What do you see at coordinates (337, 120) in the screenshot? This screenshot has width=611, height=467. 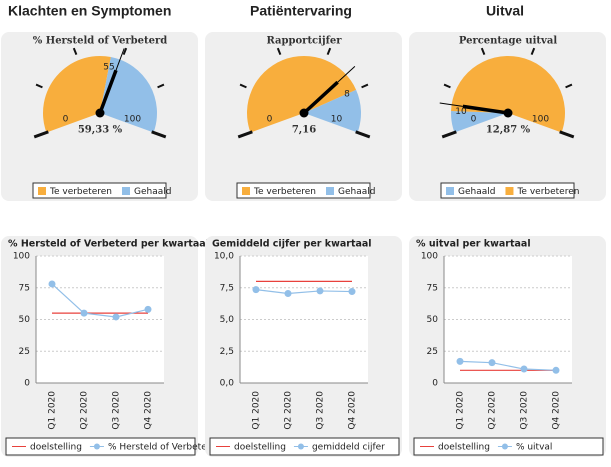 I see `gauge-max-label: 10` at bounding box center [337, 120].